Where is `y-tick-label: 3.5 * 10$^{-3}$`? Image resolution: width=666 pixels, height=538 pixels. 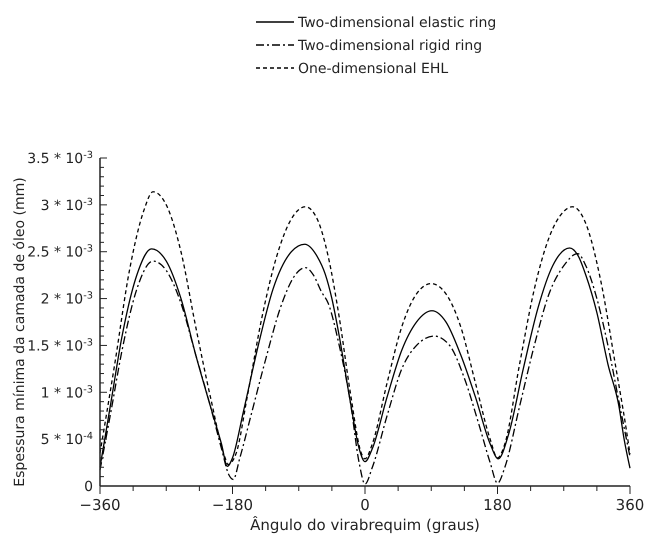
y-tick-label: 3.5 * 10$^{-3}$ is located at coordinates (60, 158).